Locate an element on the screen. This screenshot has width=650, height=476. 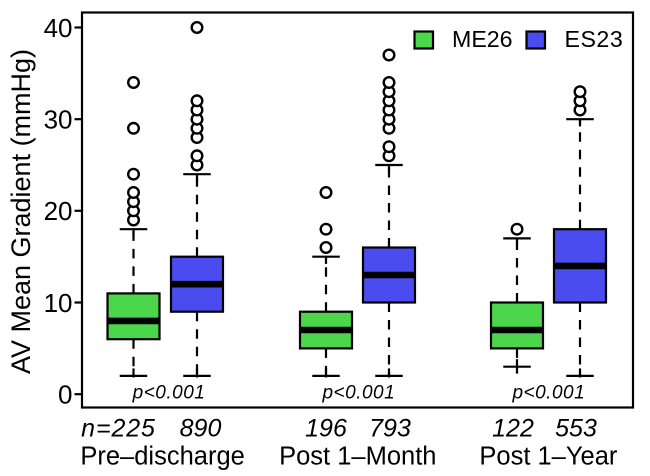
svg-text: Pre–discharge is located at coordinates (162, 457).